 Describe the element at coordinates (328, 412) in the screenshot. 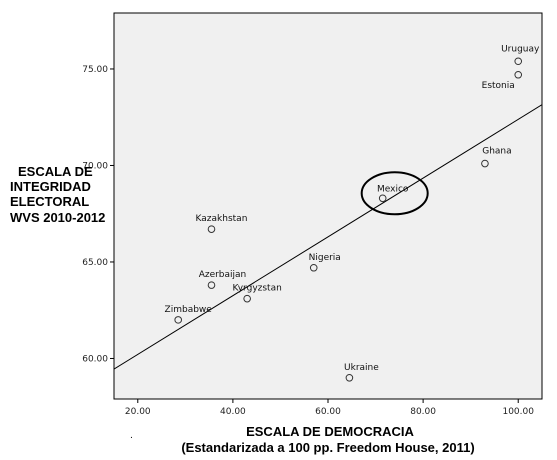

I see `x-tick-label: 60.00` at that location.